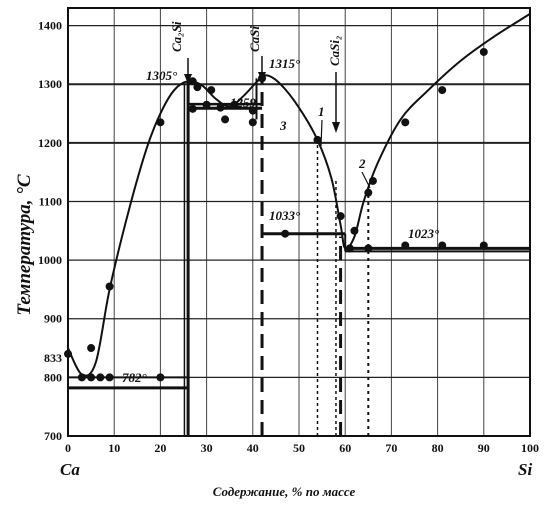 The image size is (550, 510). I want to click on y-tick-labels: 700 800 833 900 1000 1100 1200 1300 1400, so click(50, 231).